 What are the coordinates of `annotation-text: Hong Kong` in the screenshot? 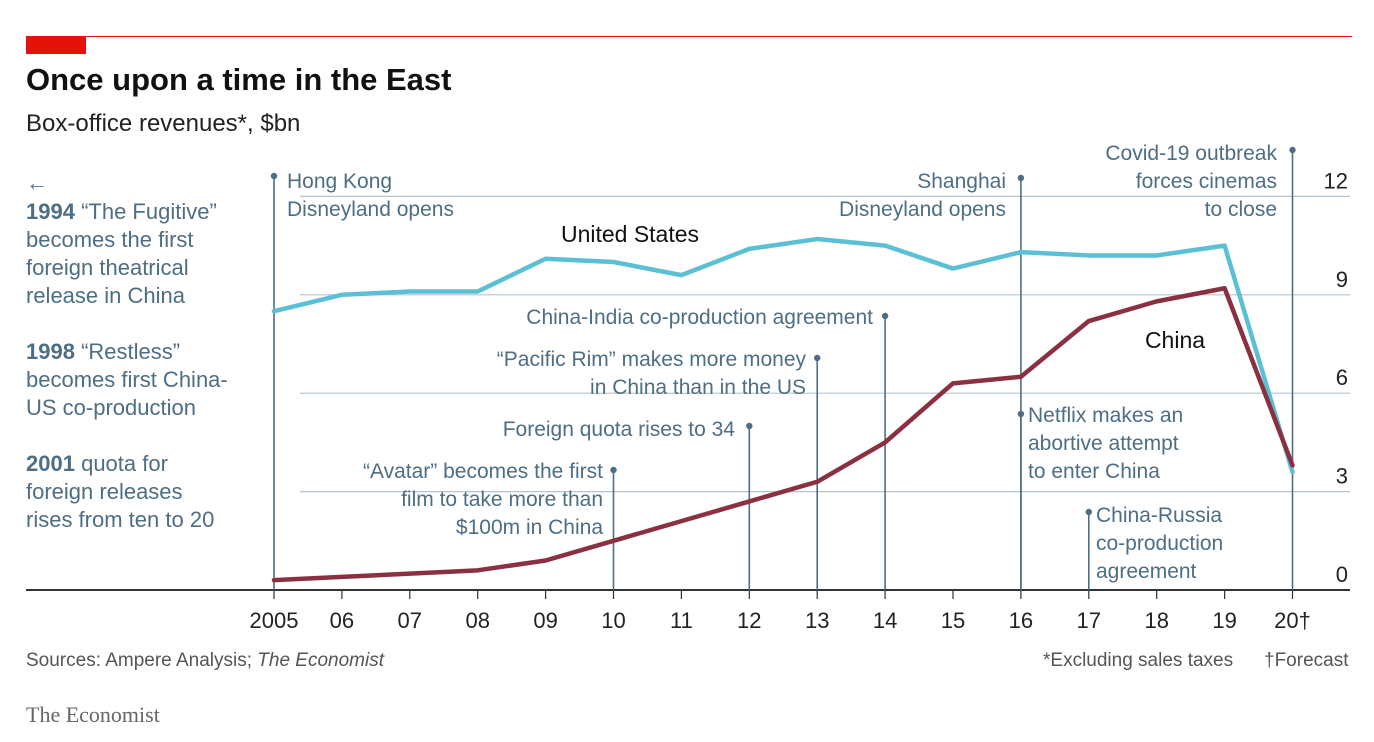 It's located at (339, 181).